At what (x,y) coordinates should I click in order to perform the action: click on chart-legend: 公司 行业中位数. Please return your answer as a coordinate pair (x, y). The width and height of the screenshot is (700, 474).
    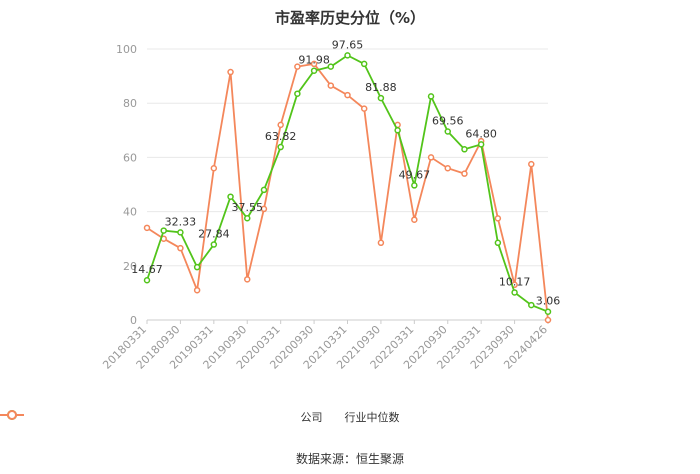
    Looking at the image, I should click on (350, 417).